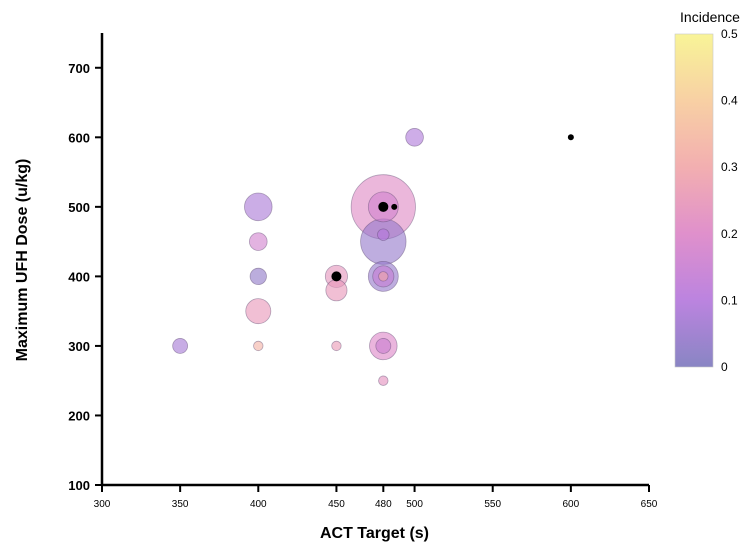 This screenshot has height=551, width=752. I want to click on y-tick-label: 700, so click(79, 68).